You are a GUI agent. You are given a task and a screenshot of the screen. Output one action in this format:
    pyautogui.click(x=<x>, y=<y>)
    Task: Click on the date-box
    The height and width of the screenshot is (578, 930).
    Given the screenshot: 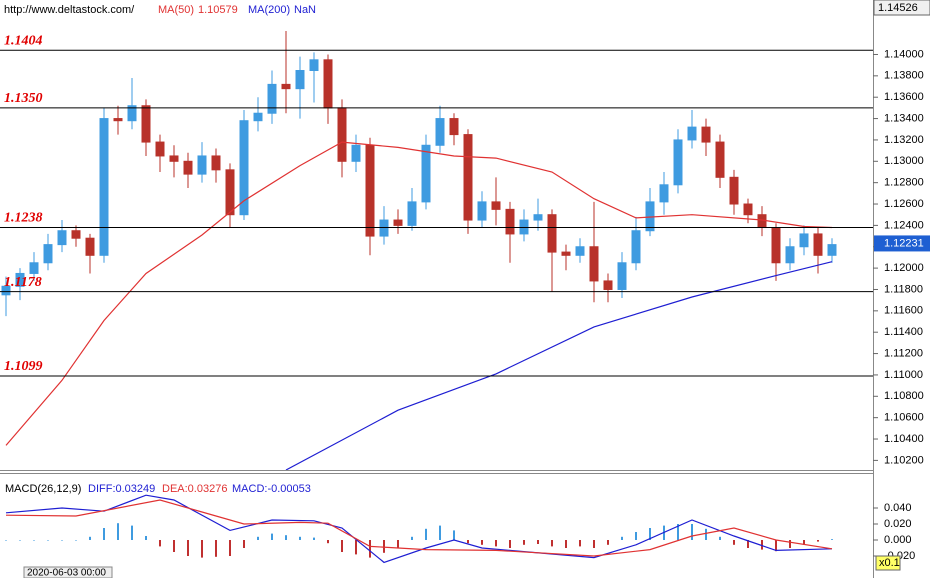 What is the action you would take?
    pyautogui.click(x=68, y=572)
    